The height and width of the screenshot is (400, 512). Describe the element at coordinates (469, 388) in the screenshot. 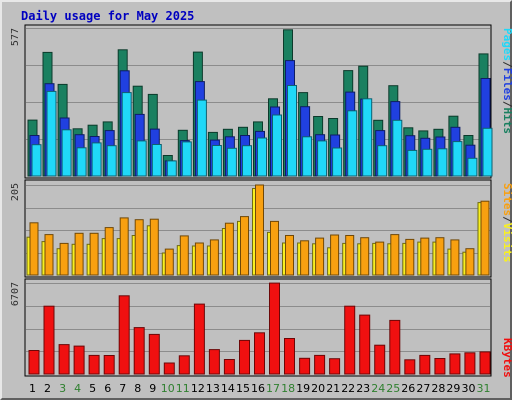

I see `x-tick-label: 30` at that location.